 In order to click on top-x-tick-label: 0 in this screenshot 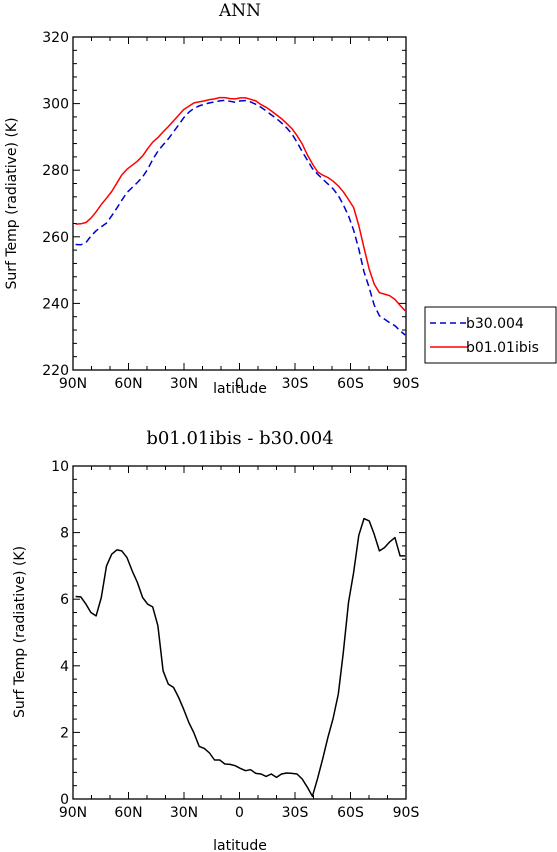, I will do `click(239, 384)`.